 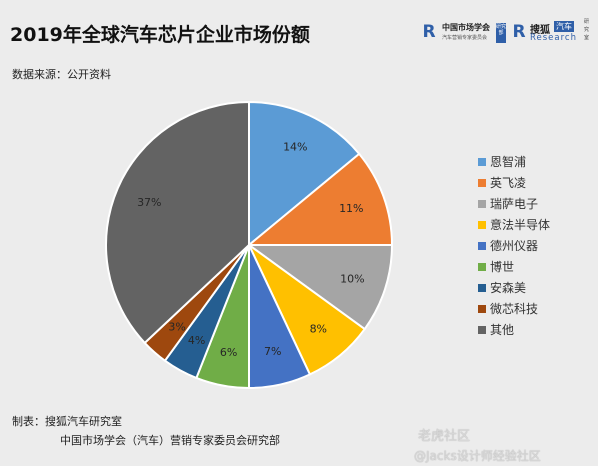 What do you see at coordinates (149, 202) in the screenshot?
I see `pie-slice-label-8: 37%` at bounding box center [149, 202].